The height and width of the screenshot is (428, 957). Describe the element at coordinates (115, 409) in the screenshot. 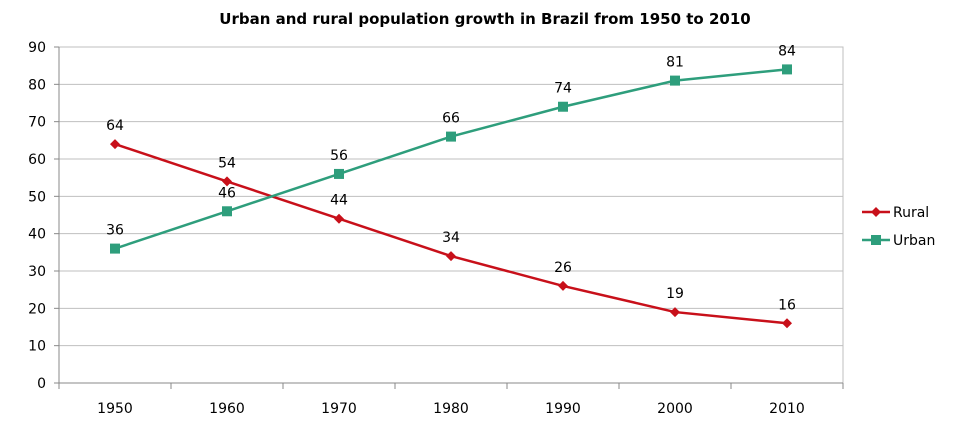

I see `x-tick-label: 1950` at that location.